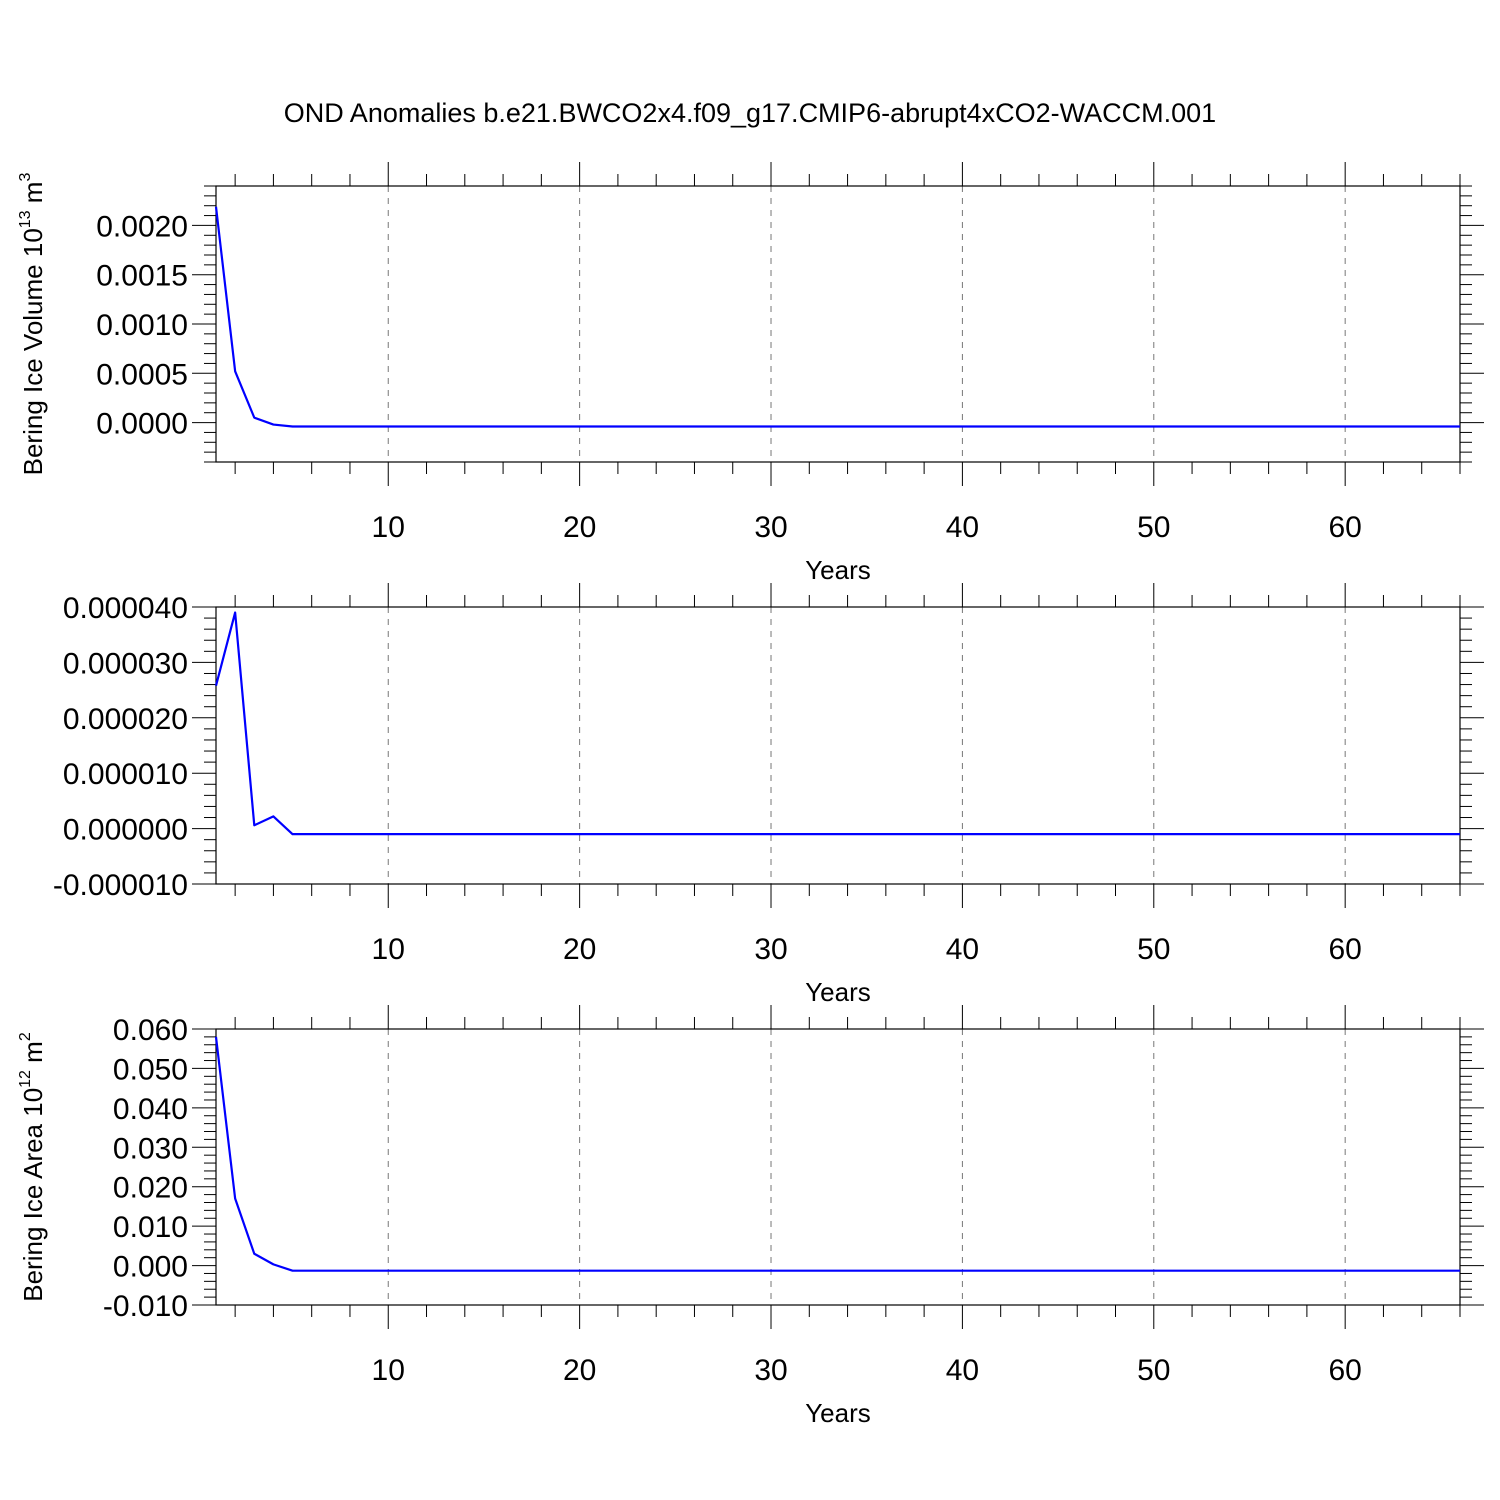  What do you see at coordinates (33, 1195) in the screenshot?
I see `y-axis-label-text: Bering Ice Area 10` at bounding box center [33, 1195].